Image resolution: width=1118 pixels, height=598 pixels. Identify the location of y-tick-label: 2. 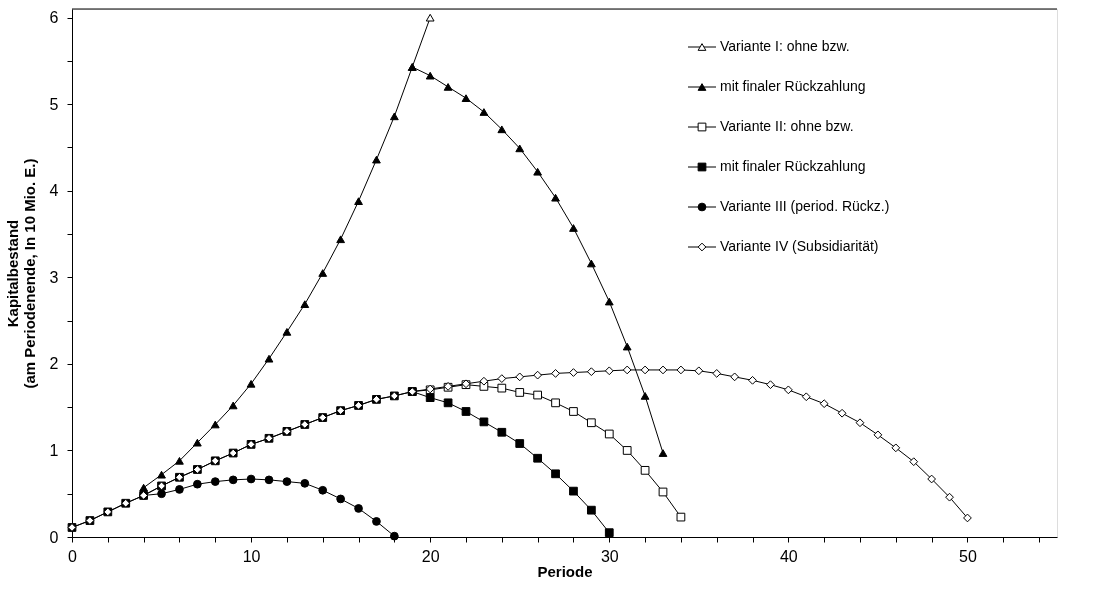
(54, 364).